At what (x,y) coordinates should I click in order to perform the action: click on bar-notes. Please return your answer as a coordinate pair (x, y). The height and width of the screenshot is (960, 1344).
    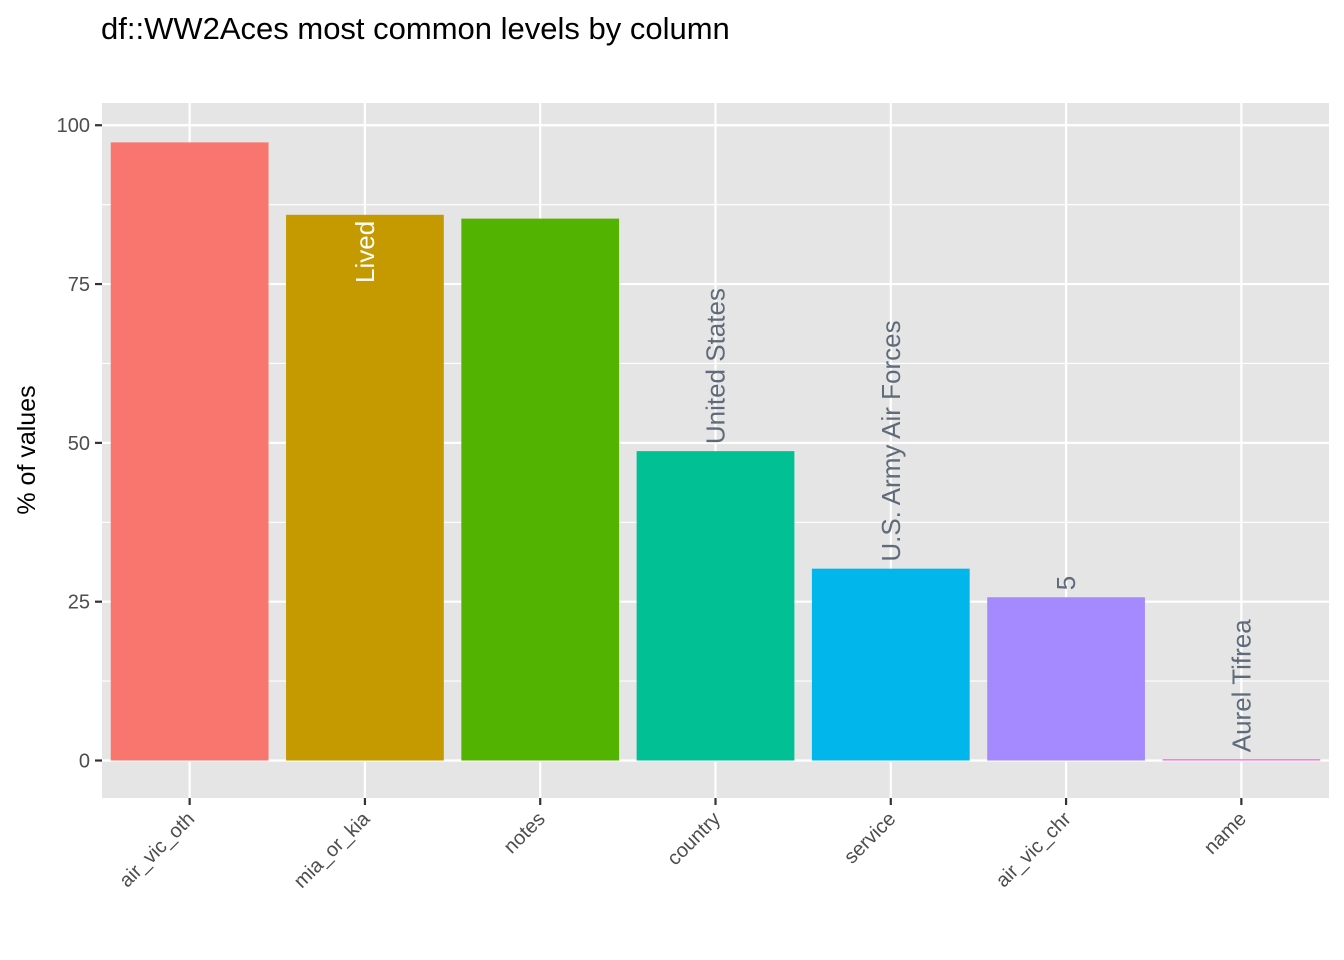
    Looking at the image, I should click on (540, 489).